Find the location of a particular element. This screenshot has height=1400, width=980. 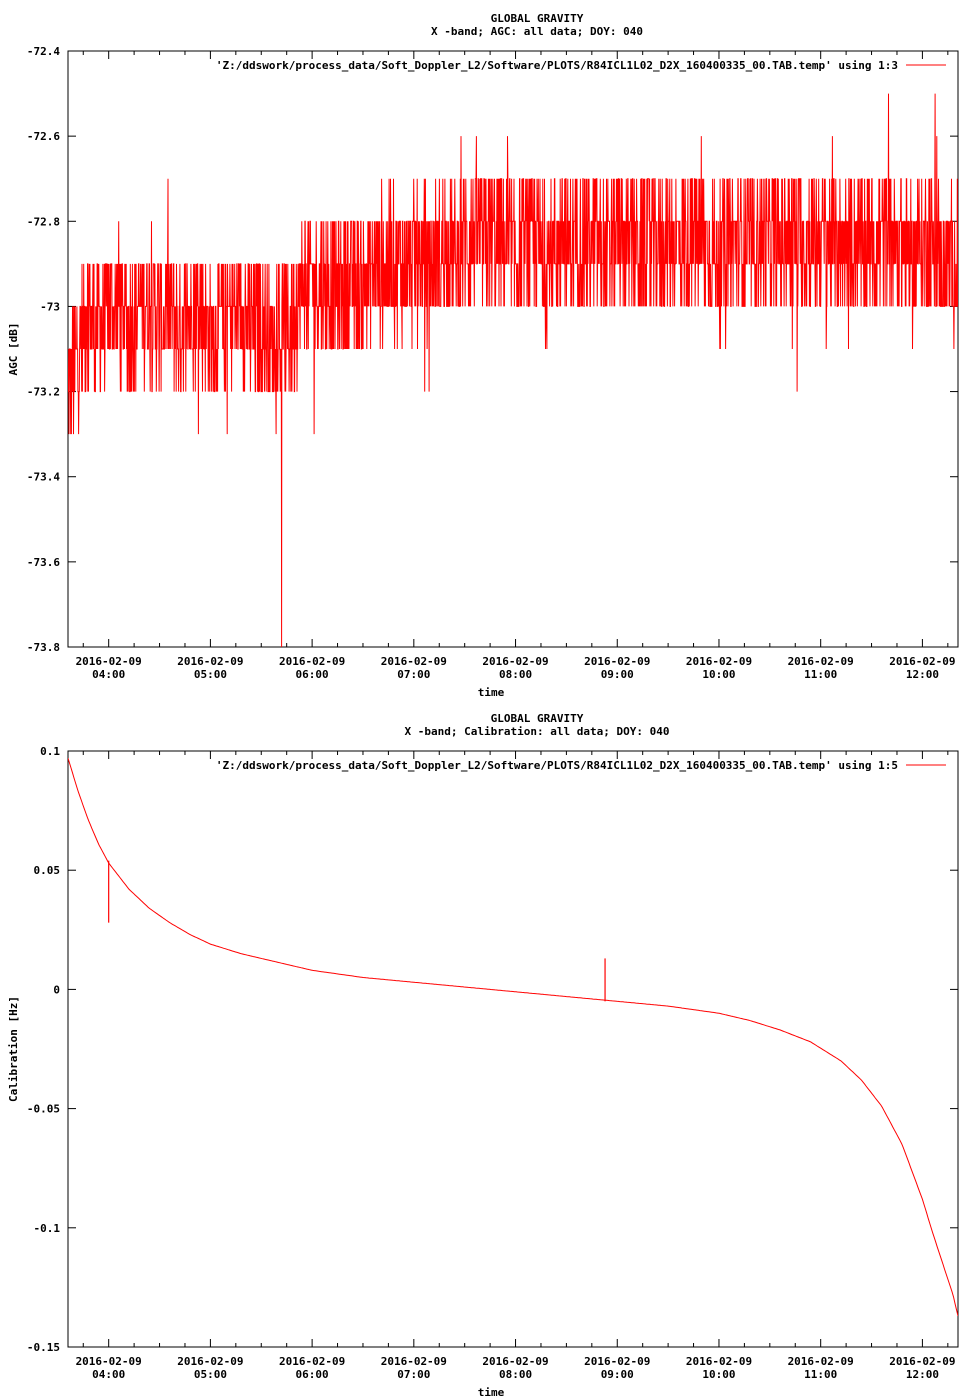

y-tick-label: 0 is located at coordinates (56, 989).